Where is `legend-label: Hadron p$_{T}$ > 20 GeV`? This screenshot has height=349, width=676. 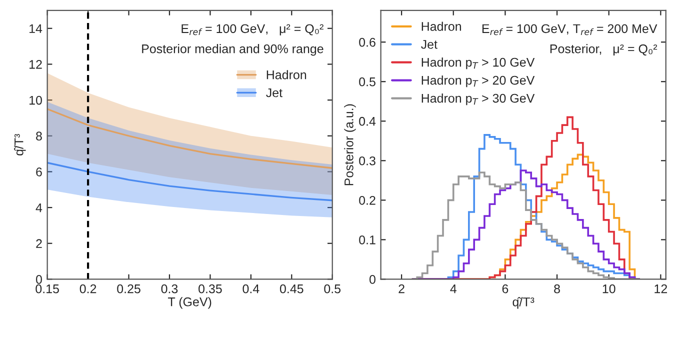
legend-label: Hadron p$_{T}$ > 20 GeV is located at coordinates (478, 82).